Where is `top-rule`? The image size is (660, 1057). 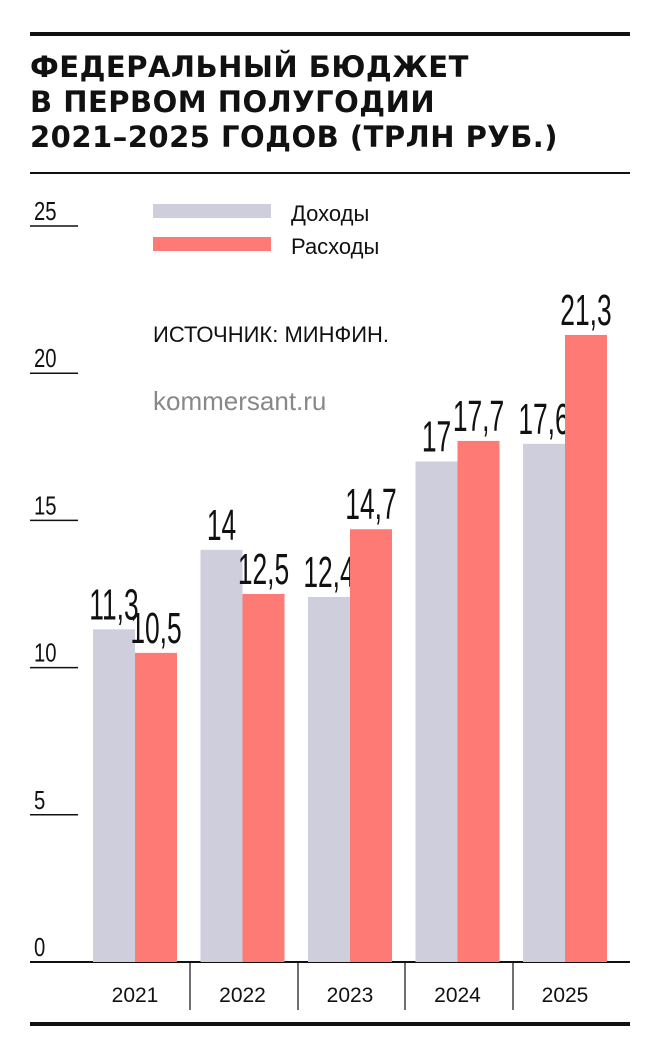 top-rule is located at coordinates (330, 34).